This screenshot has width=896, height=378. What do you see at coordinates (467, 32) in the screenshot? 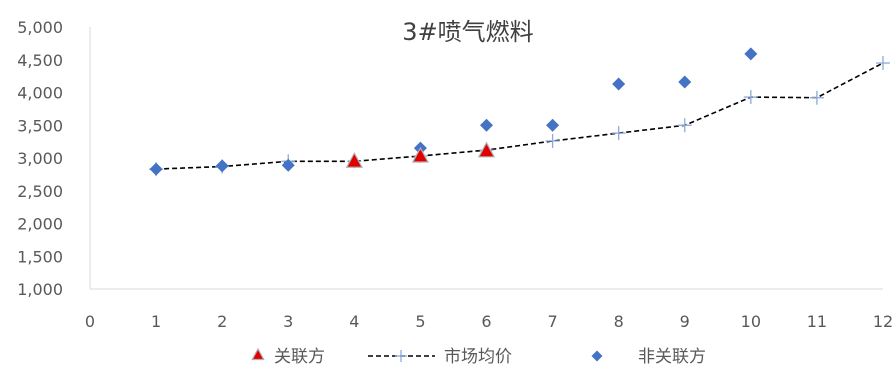
I see `chart-title: 3#喷气燃料` at bounding box center [467, 32].